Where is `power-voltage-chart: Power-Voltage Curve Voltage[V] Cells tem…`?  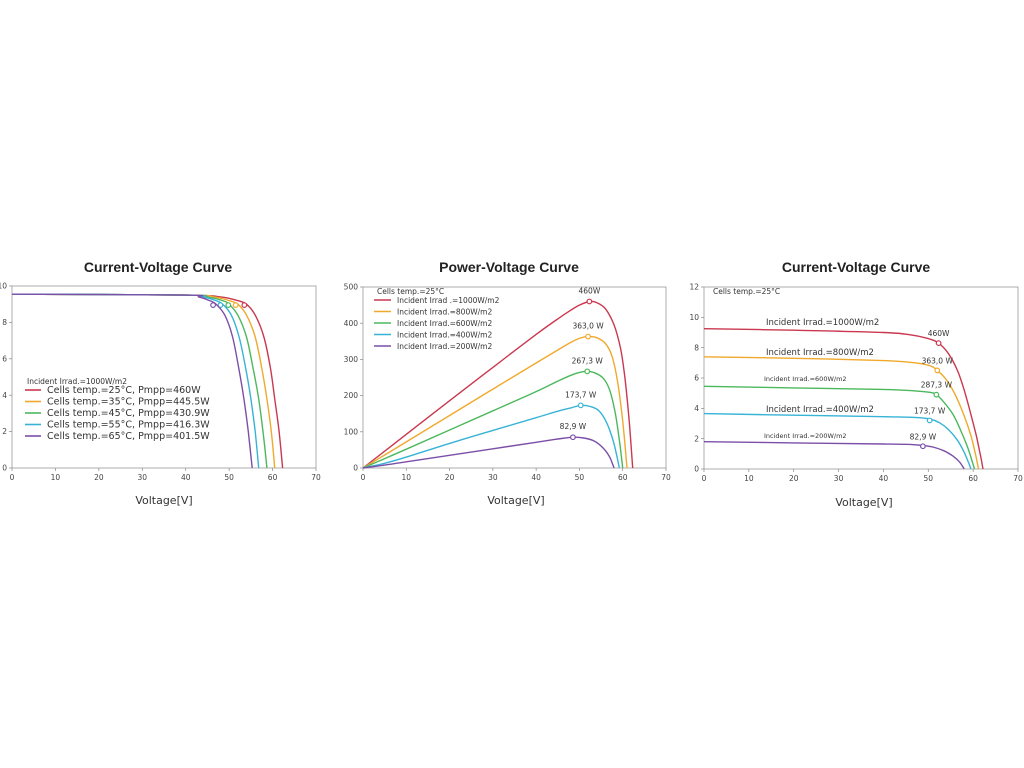 power-voltage-chart: Power-Voltage Curve Voltage[V] Cells tem… is located at coordinates (510, 385).